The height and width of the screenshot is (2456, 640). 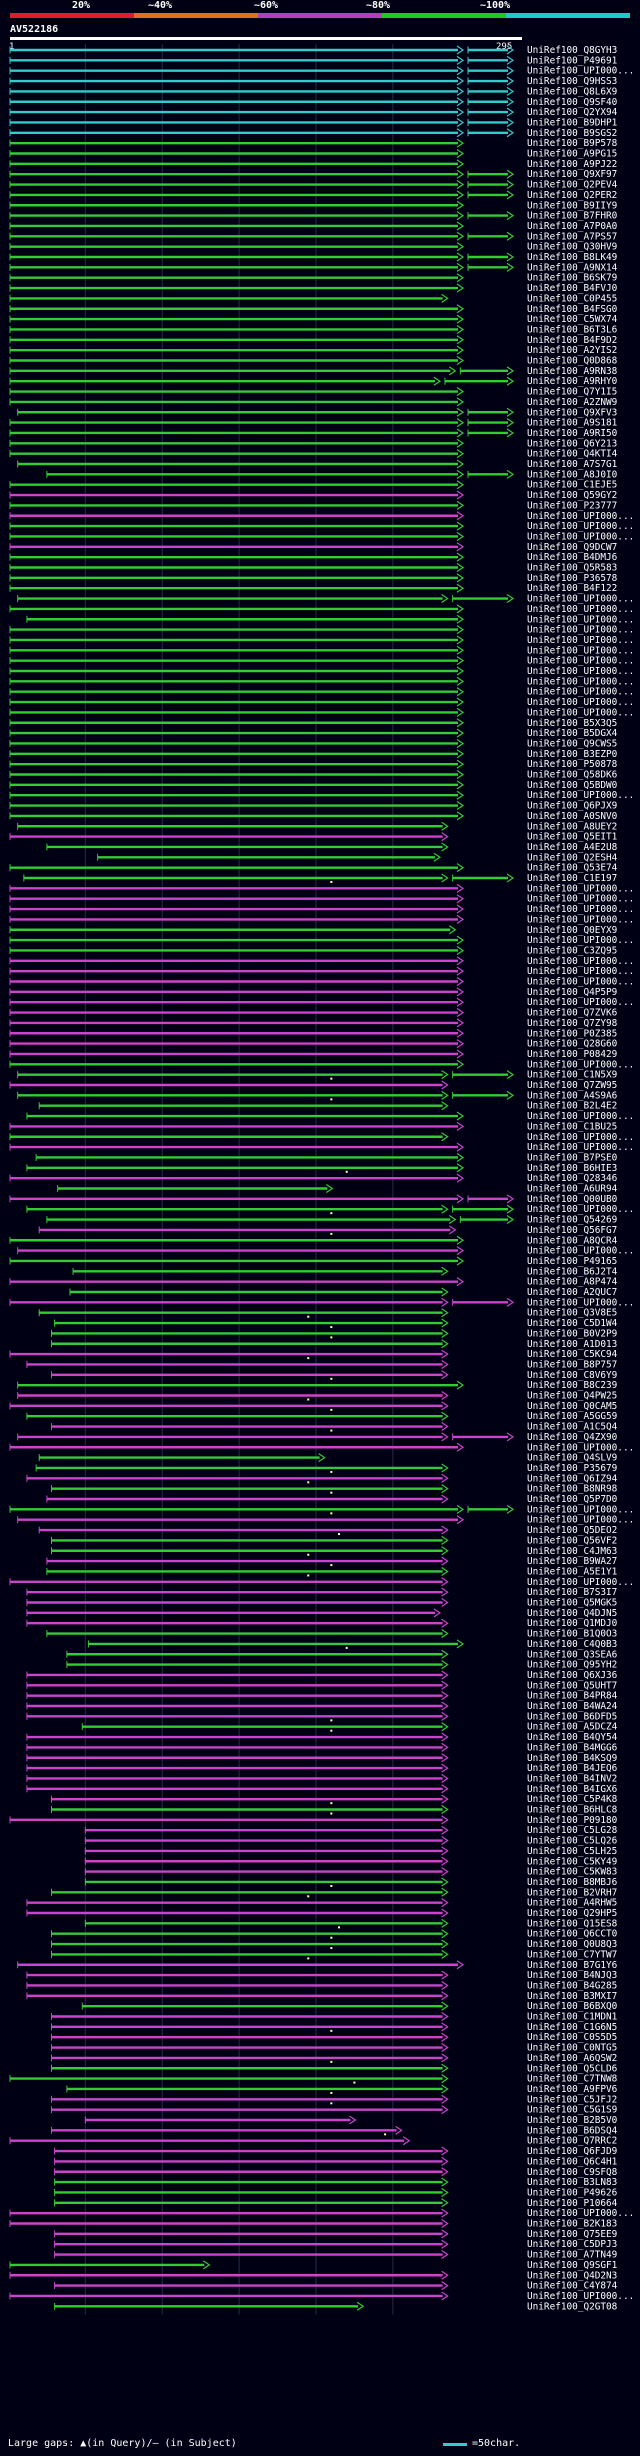 I want to click on hit-row: UniRef100_B4F9D2, so click(x=313, y=340).